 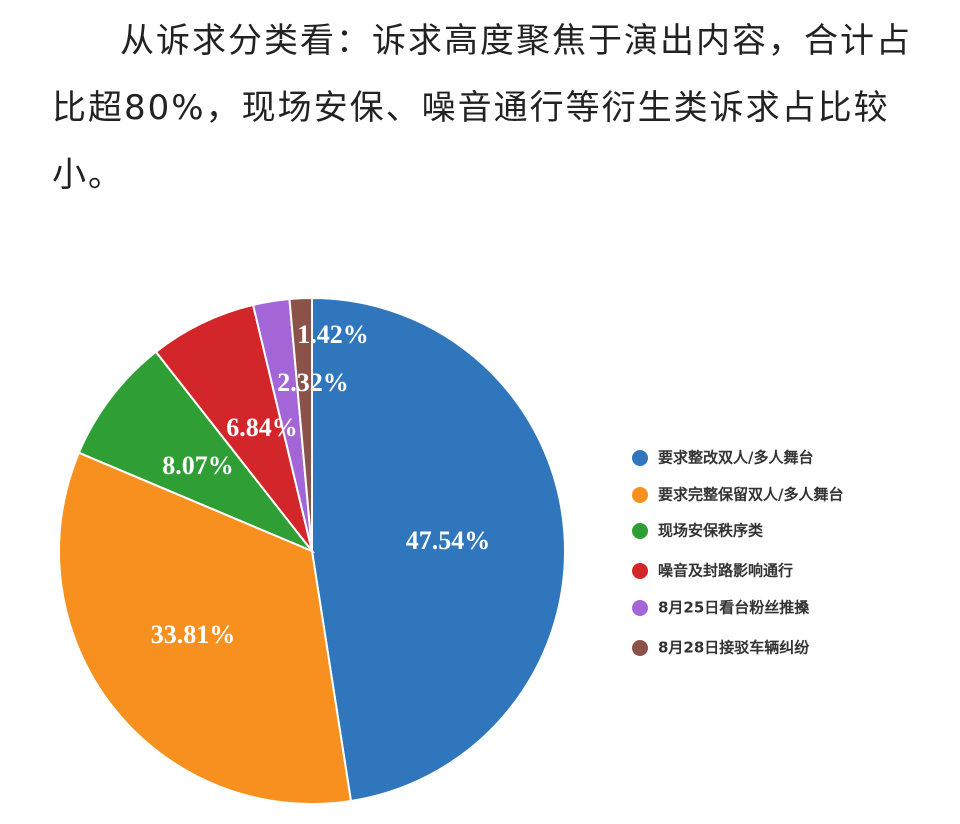 I want to click on legend-label: 要求整改双人/多人舞台, so click(x=735, y=458).